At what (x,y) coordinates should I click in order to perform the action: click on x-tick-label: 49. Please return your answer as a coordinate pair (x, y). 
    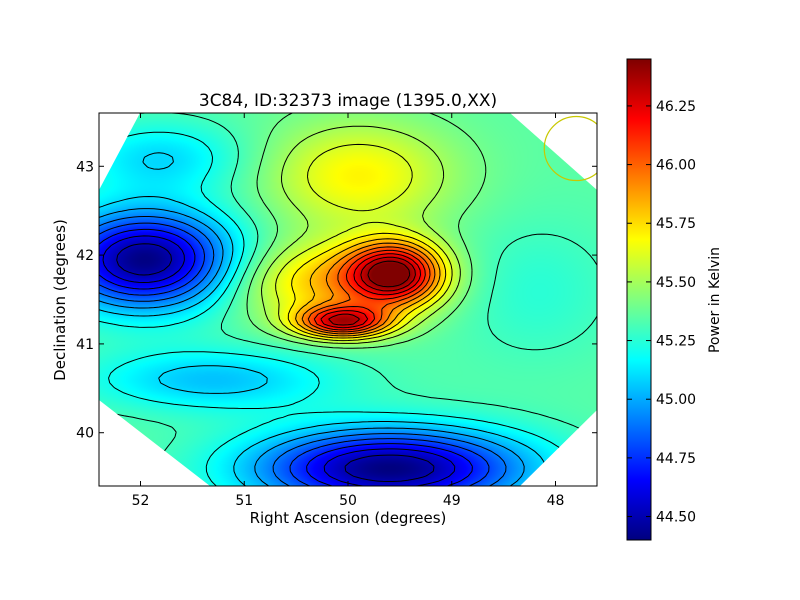
    Looking at the image, I should click on (452, 501).